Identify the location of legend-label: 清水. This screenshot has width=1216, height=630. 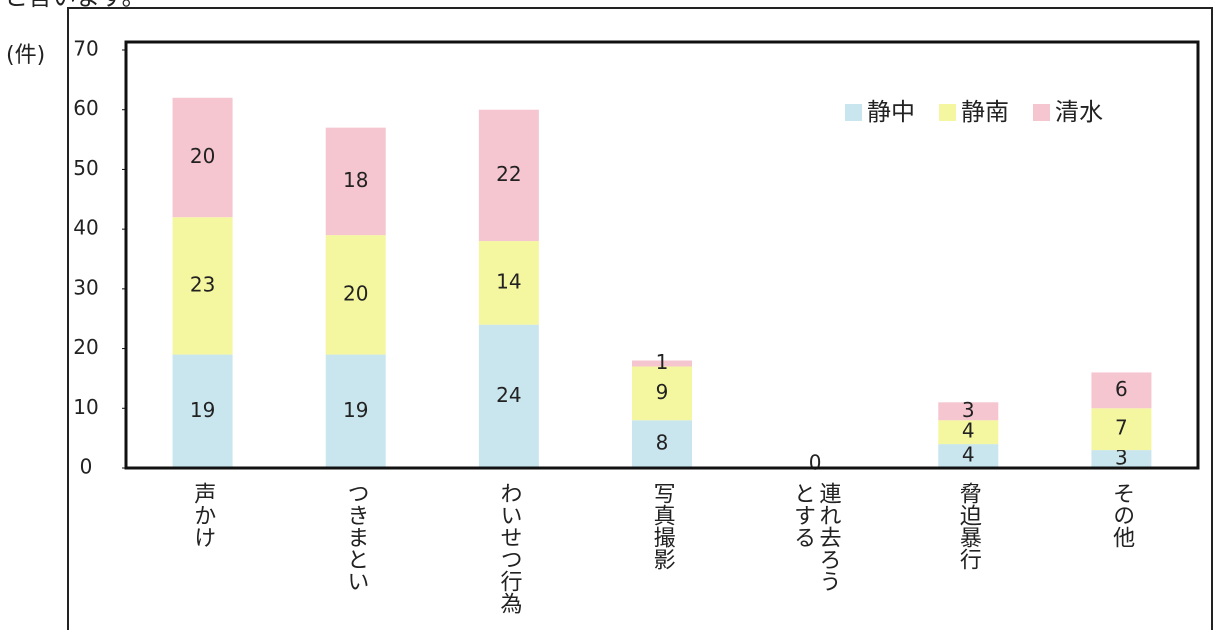
(1079, 112).